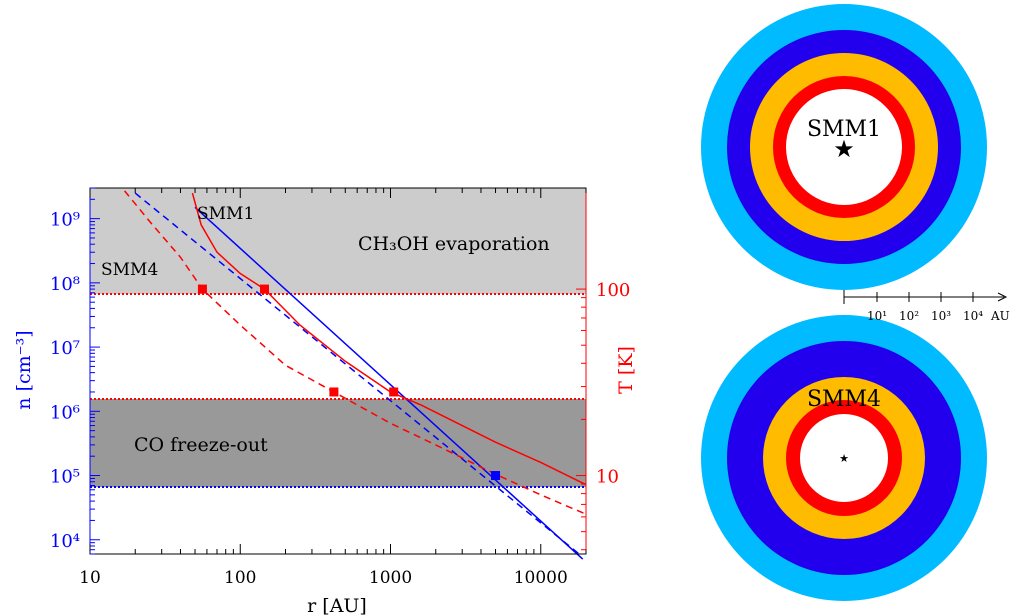 Image resolution: width=1013 pixels, height=615 pixels. What do you see at coordinates (541, 578) in the screenshot?
I see `x-tick-label: 10000` at bounding box center [541, 578].